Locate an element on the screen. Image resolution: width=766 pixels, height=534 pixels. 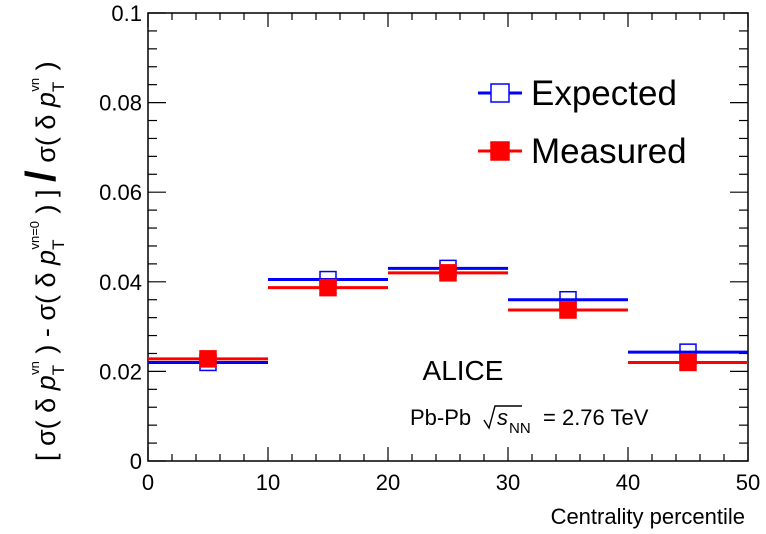
energy-value: = 2.76 TeV is located at coordinates (596, 417).